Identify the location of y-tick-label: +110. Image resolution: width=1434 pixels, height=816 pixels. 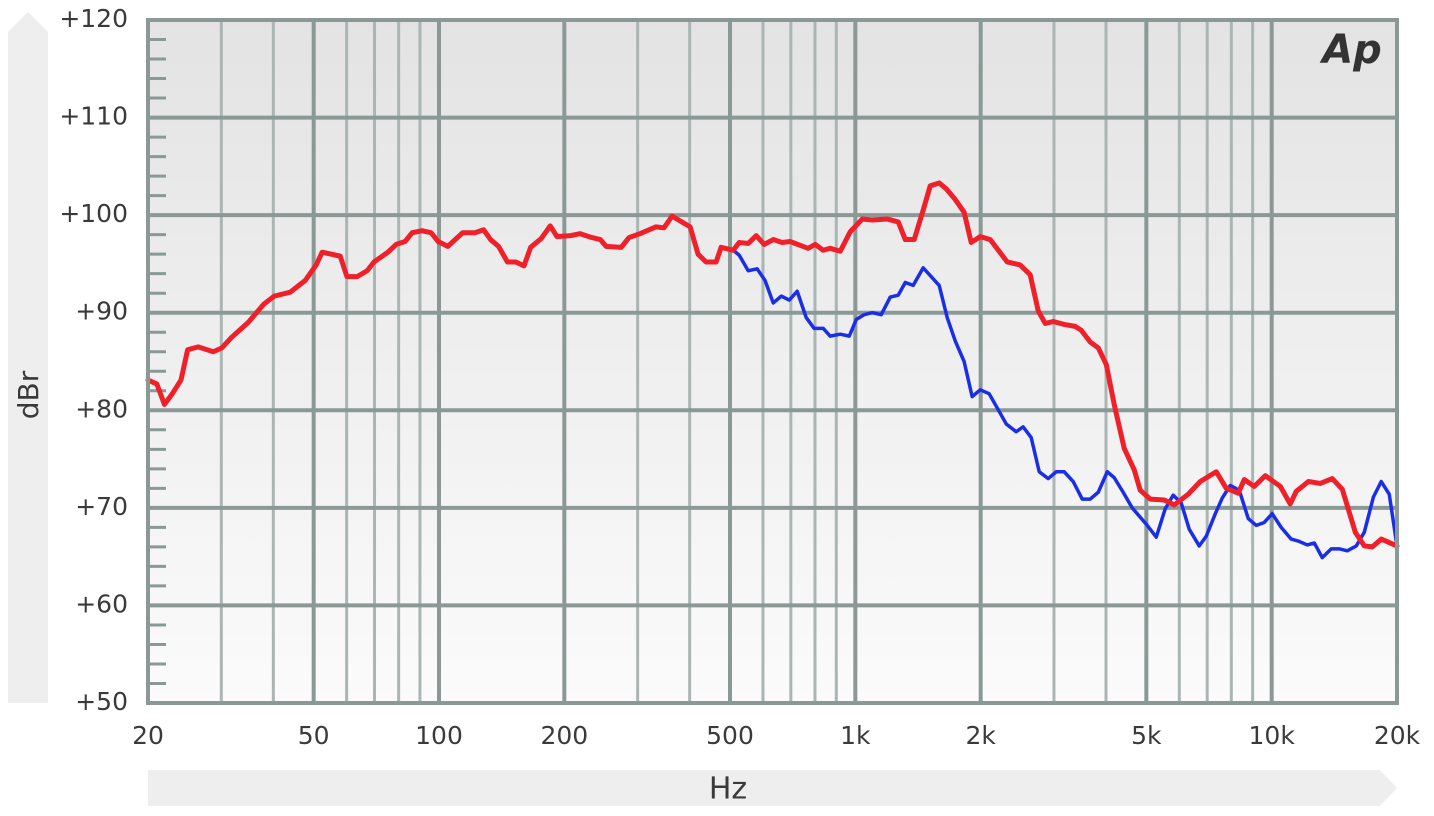
(93, 116).